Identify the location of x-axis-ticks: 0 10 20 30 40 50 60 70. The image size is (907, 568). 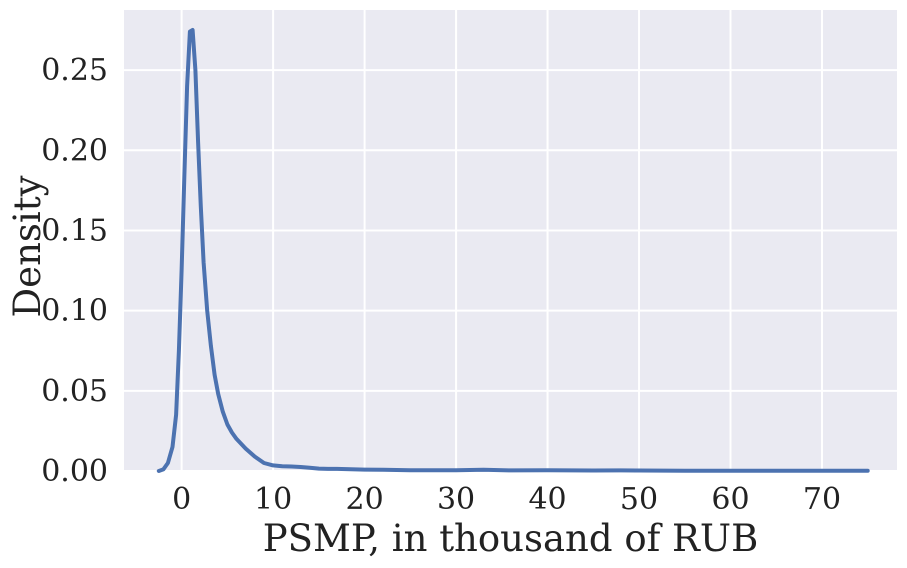
(506, 499).